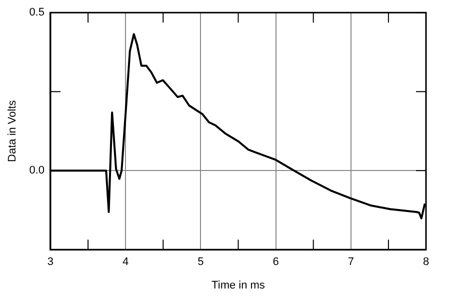  Describe the element at coordinates (12, 131) in the screenshot. I see `y-axis-title: Data in Volts` at that location.